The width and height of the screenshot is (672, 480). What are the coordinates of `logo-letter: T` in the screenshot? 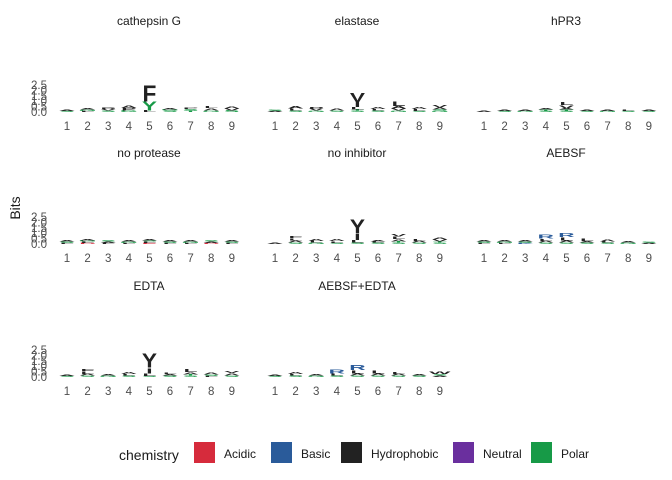 It's located at (399, 242).